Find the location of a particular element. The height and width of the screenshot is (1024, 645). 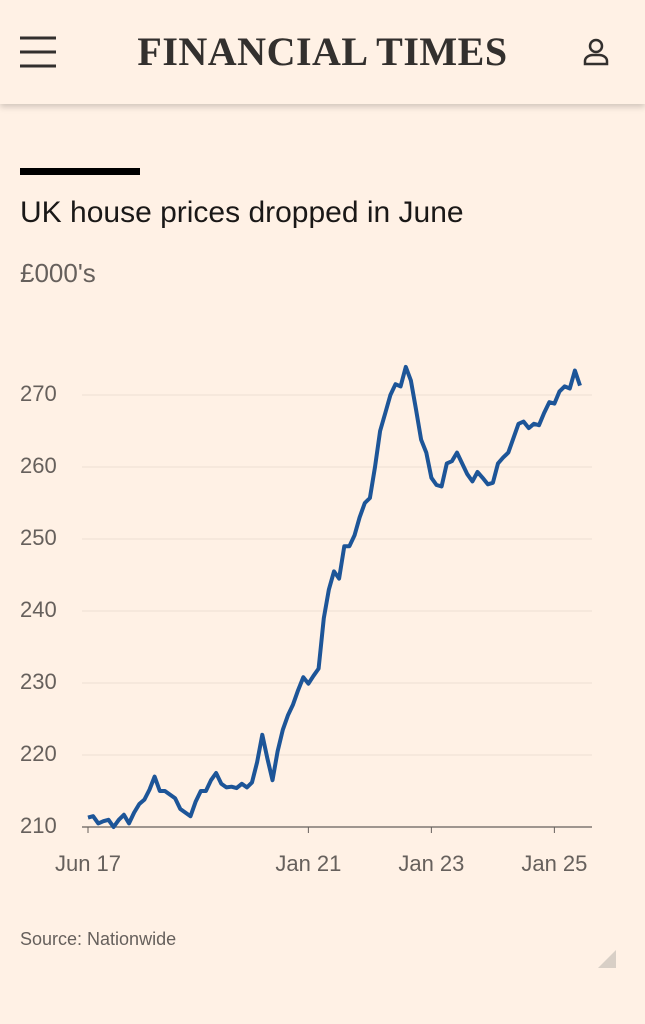

y-tick-label: 210 is located at coordinates (38, 825).